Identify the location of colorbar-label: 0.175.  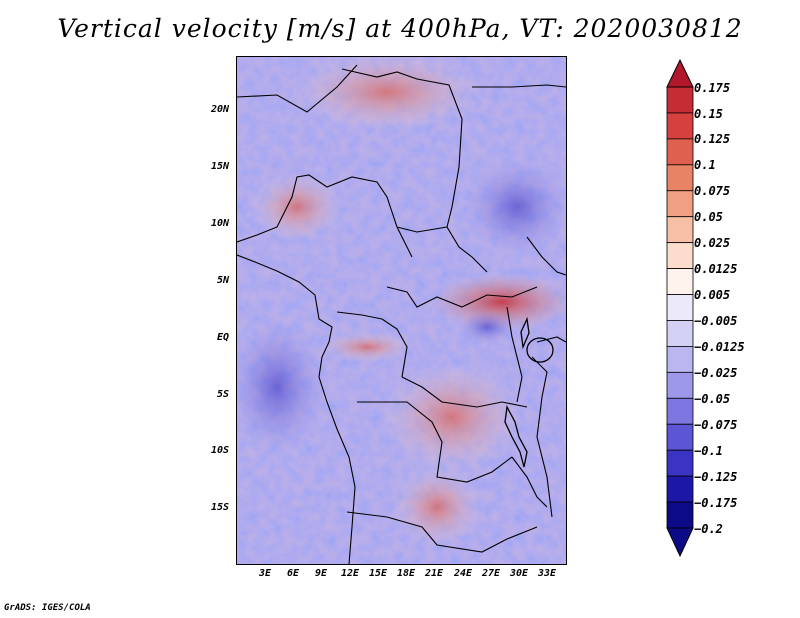
(712, 88).